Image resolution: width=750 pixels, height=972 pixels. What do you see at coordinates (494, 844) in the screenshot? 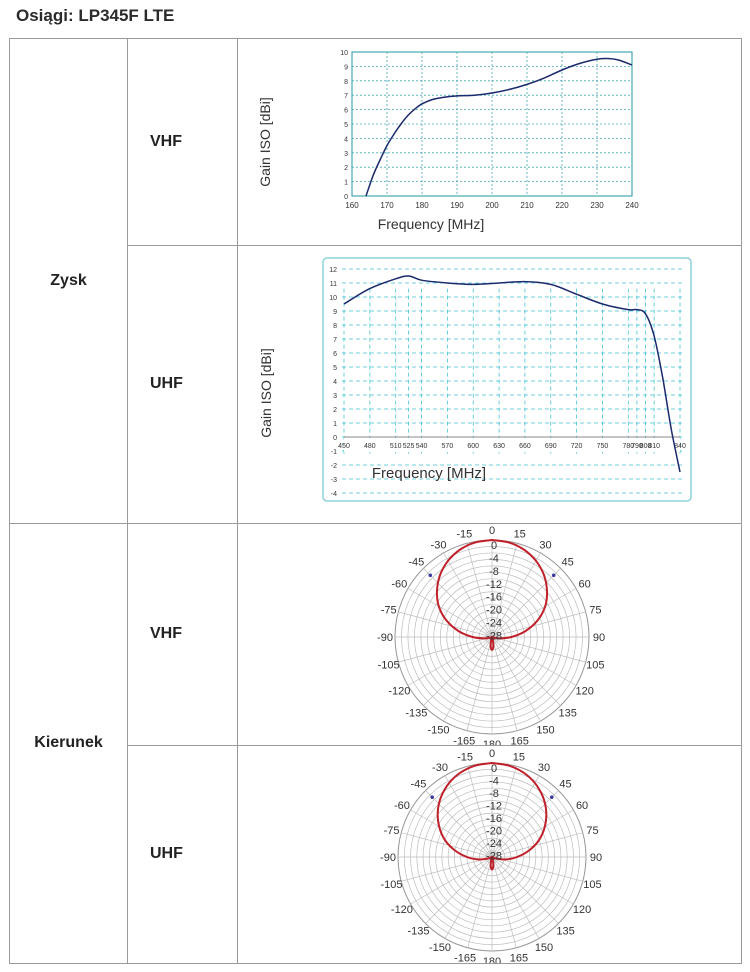
I see `radial-label: -24` at bounding box center [494, 844].